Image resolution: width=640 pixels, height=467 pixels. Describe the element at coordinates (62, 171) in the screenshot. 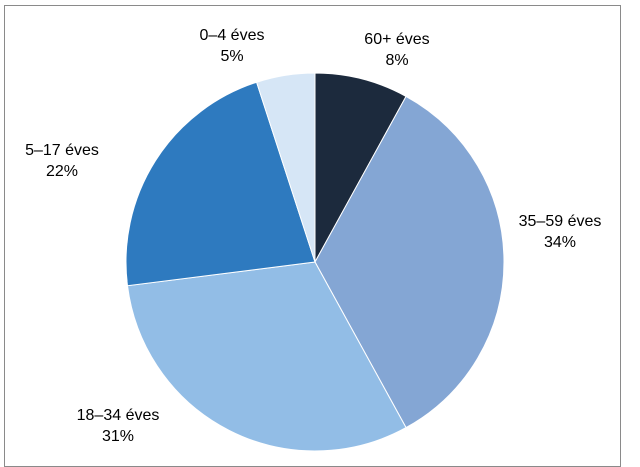

I see `slice-value-label-3: 22%` at that location.